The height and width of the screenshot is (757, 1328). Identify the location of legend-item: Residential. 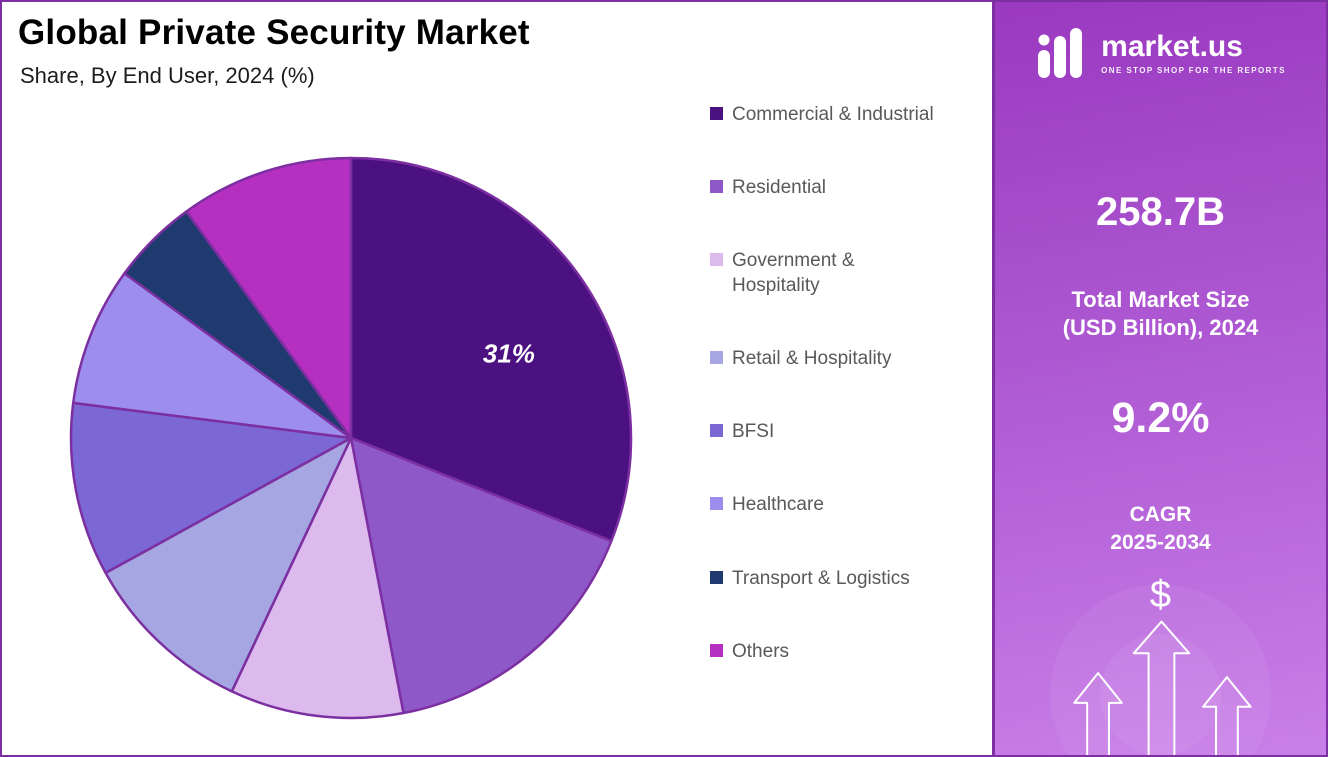
(848, 187).